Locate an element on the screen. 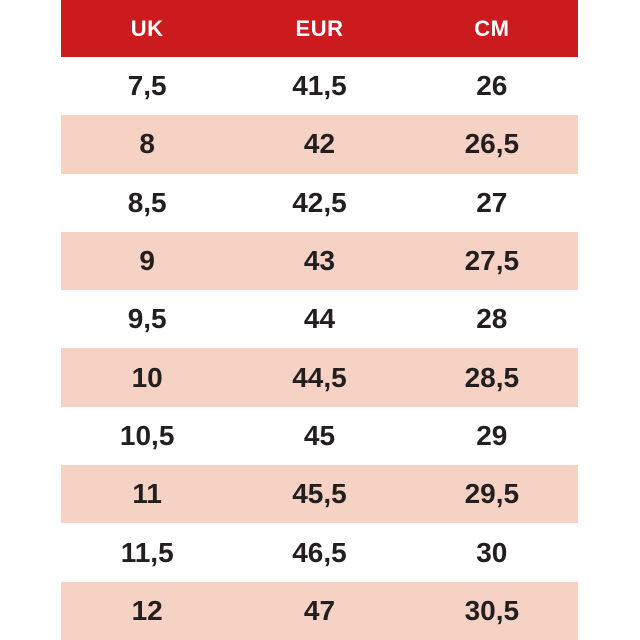 The image size is (640, 640). cell-eur: 44,5 is located at coordinates (319, 377).